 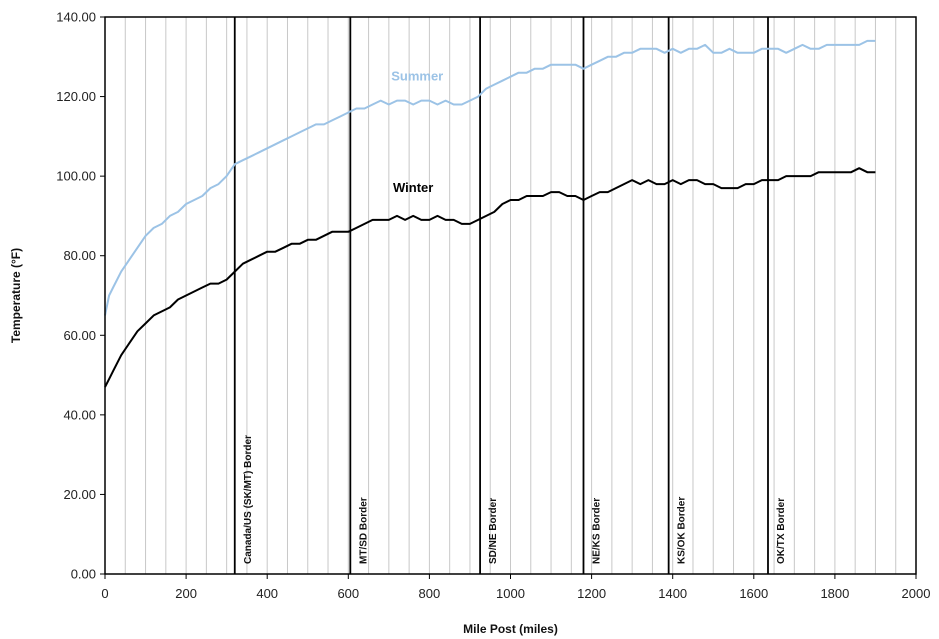 What do you see at coordinates (79, 494) in the screenshot?
I see `y-tick-label: 20.00` at bounding box center [79, 494].